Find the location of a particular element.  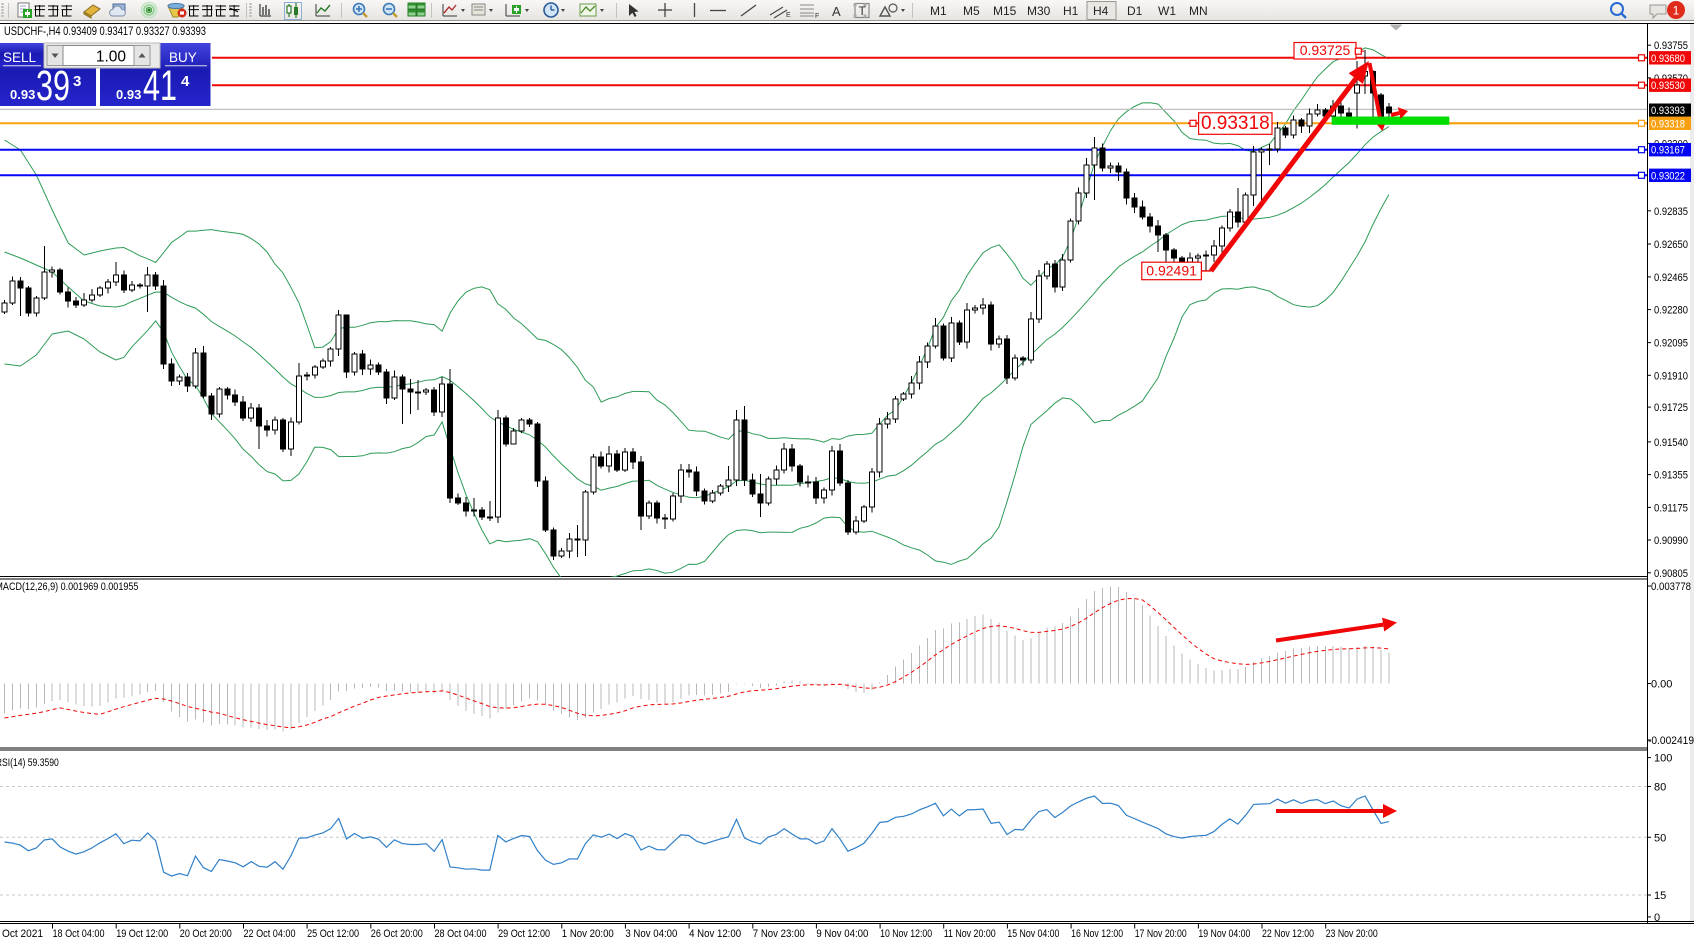

svg-text: 0.93530 is located at coordinates (1668, 86).